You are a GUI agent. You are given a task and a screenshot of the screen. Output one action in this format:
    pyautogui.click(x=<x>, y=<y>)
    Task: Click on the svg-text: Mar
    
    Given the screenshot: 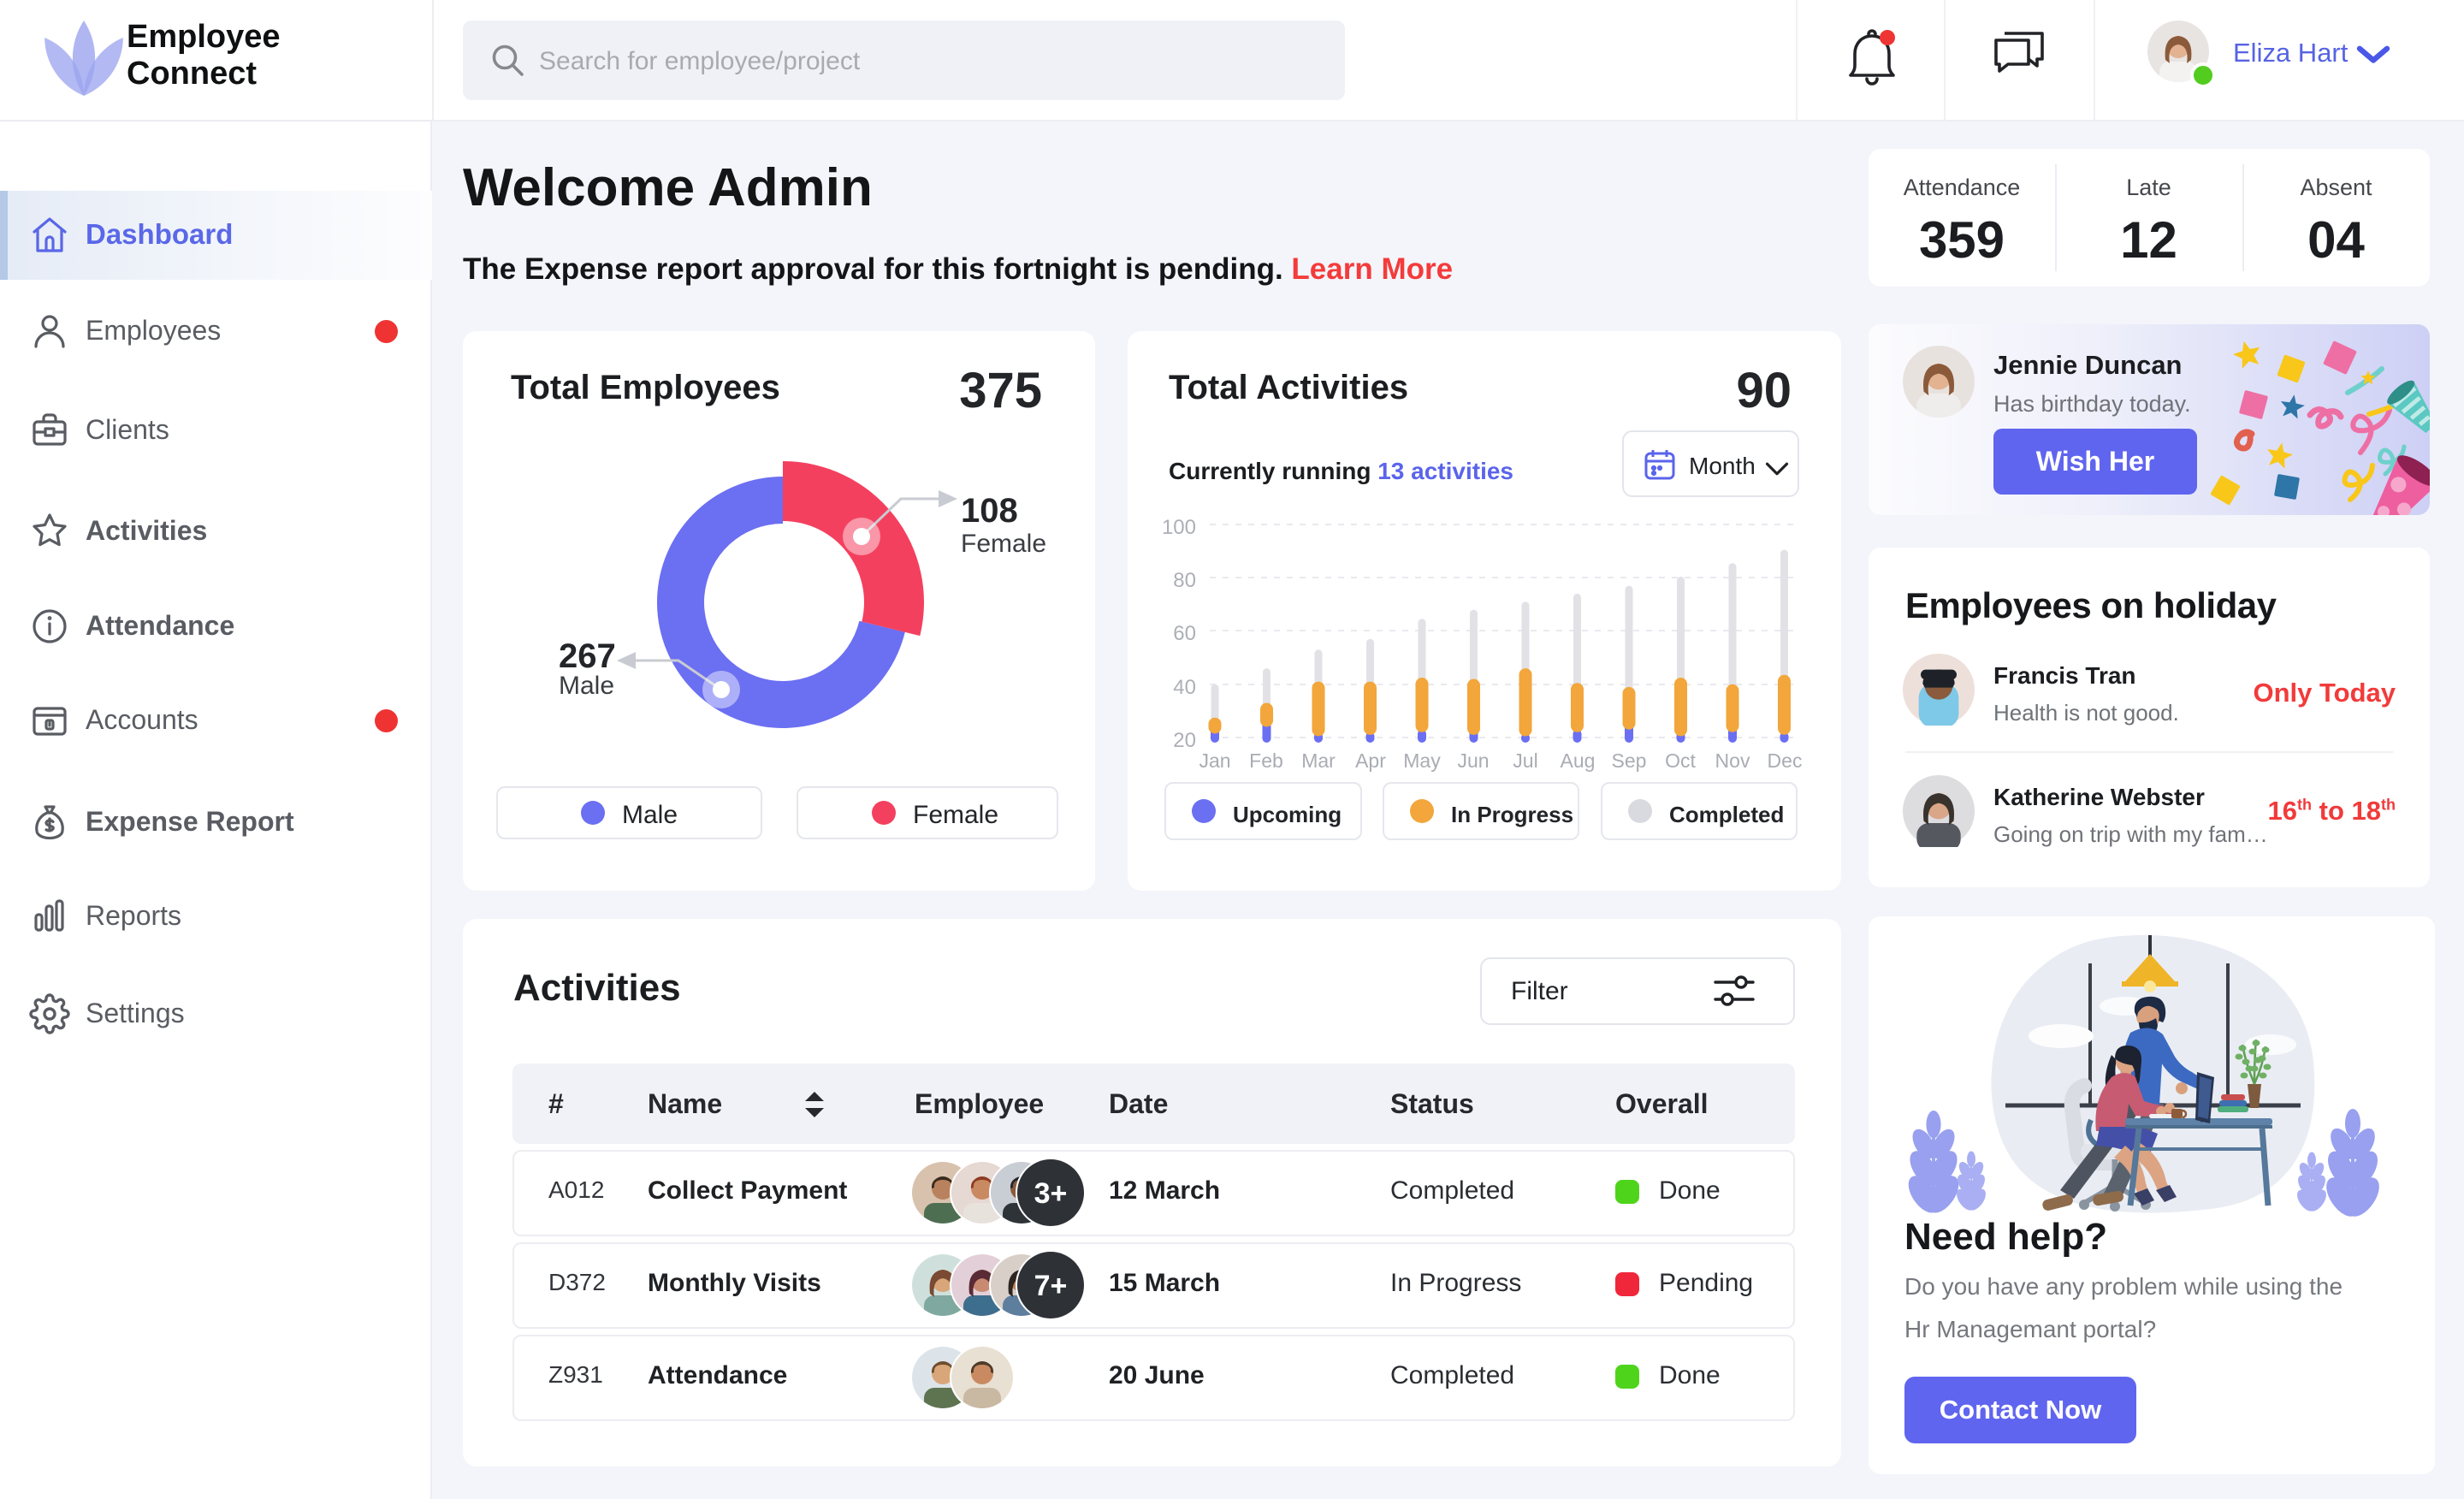 What is the action you would take?
    pyautogui.click(x=1318, y=761)
    